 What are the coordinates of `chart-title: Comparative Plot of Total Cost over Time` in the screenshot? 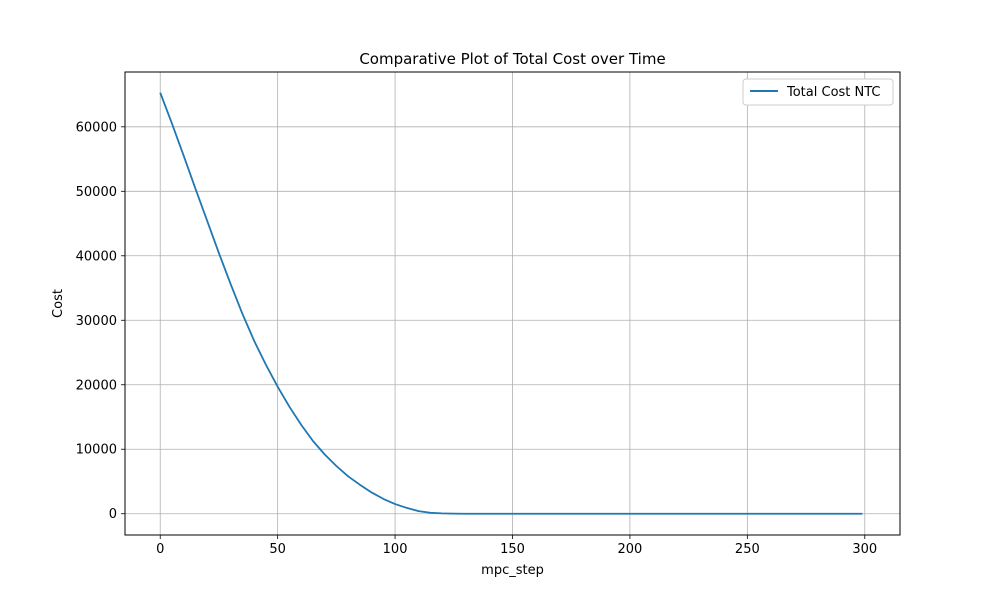 It's located at (512, 59).